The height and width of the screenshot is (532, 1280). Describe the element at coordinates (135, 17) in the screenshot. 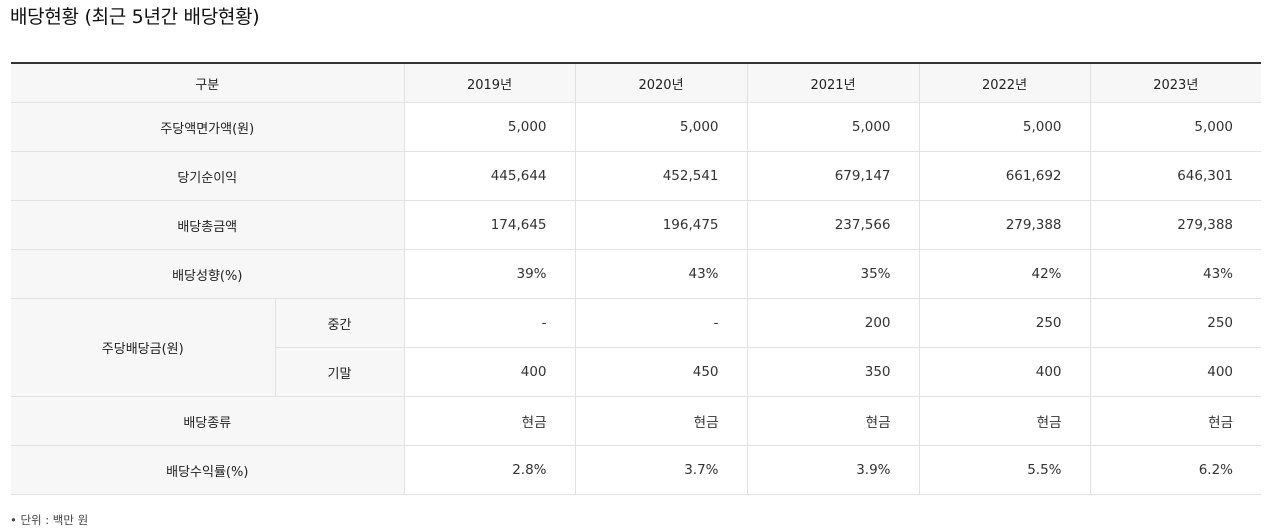

I see `page-title: 배당현황 (최근 5년간 배당현황)` at that location.